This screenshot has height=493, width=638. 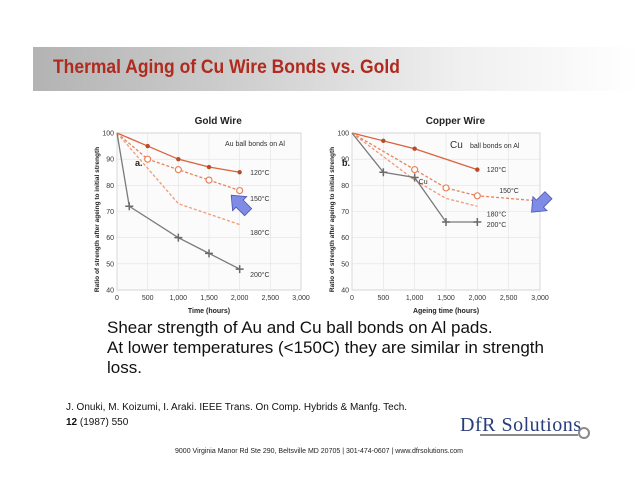 I want to click on chart2-xtick-label: 1,000, so click(x=415, y=298).